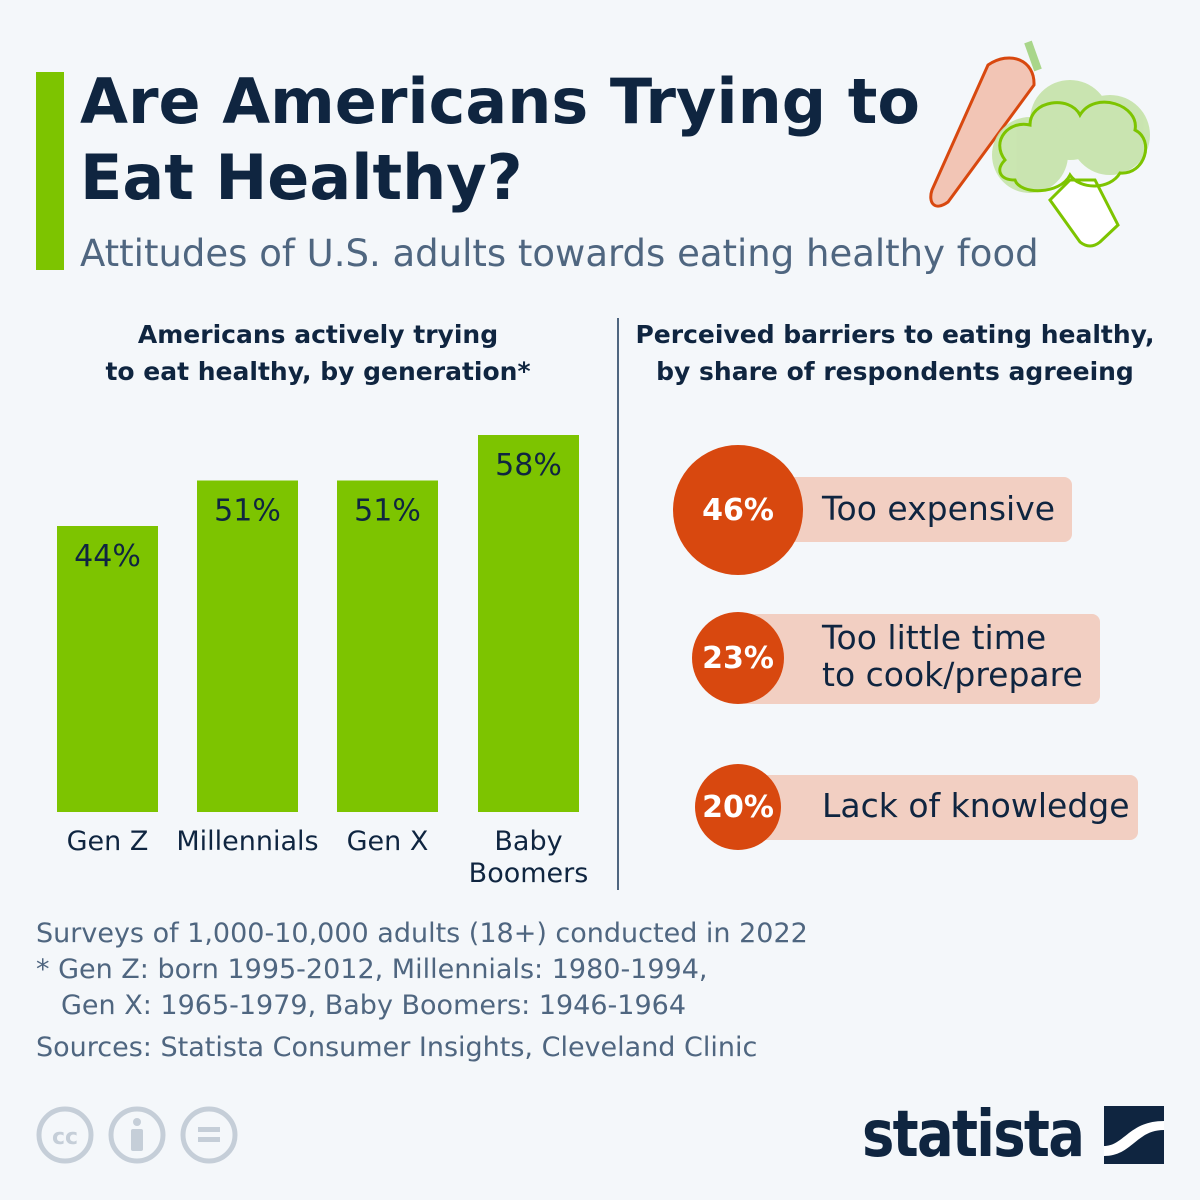  I want to click on attribution-icon, so click(137, 1135).